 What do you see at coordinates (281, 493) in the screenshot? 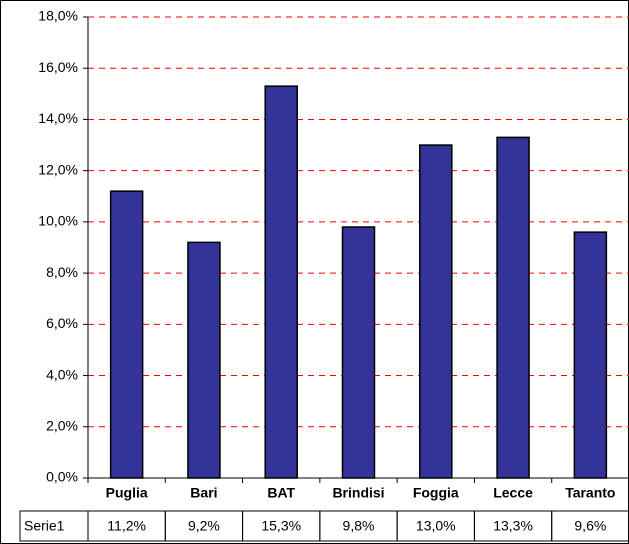
I see `x-tick-label: BAT` at bounding box center [281, 493].